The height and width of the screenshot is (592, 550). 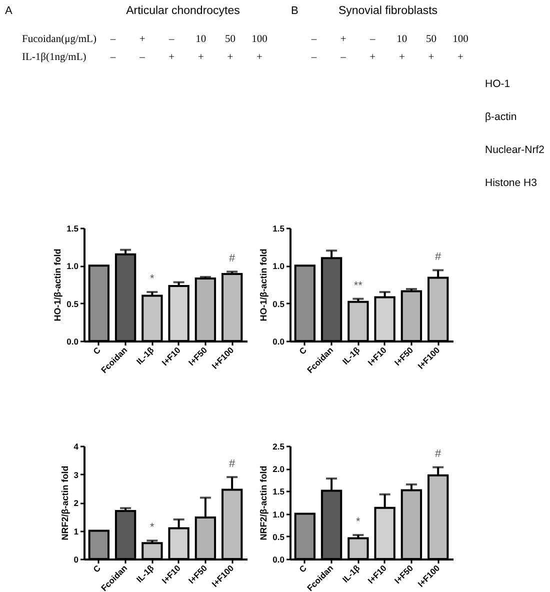 I want to click on category-label: Nuclear-Nrf2, so click(x=515, y=150).